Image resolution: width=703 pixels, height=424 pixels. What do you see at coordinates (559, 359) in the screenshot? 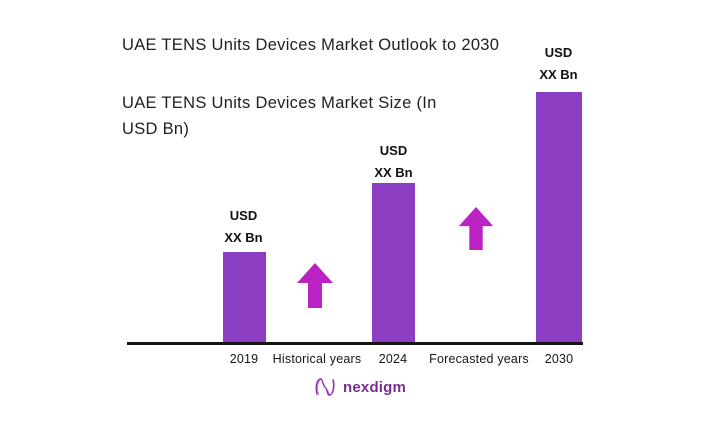
I see `x-axis-label-2030: 2030` at bounding box center [559, 359].